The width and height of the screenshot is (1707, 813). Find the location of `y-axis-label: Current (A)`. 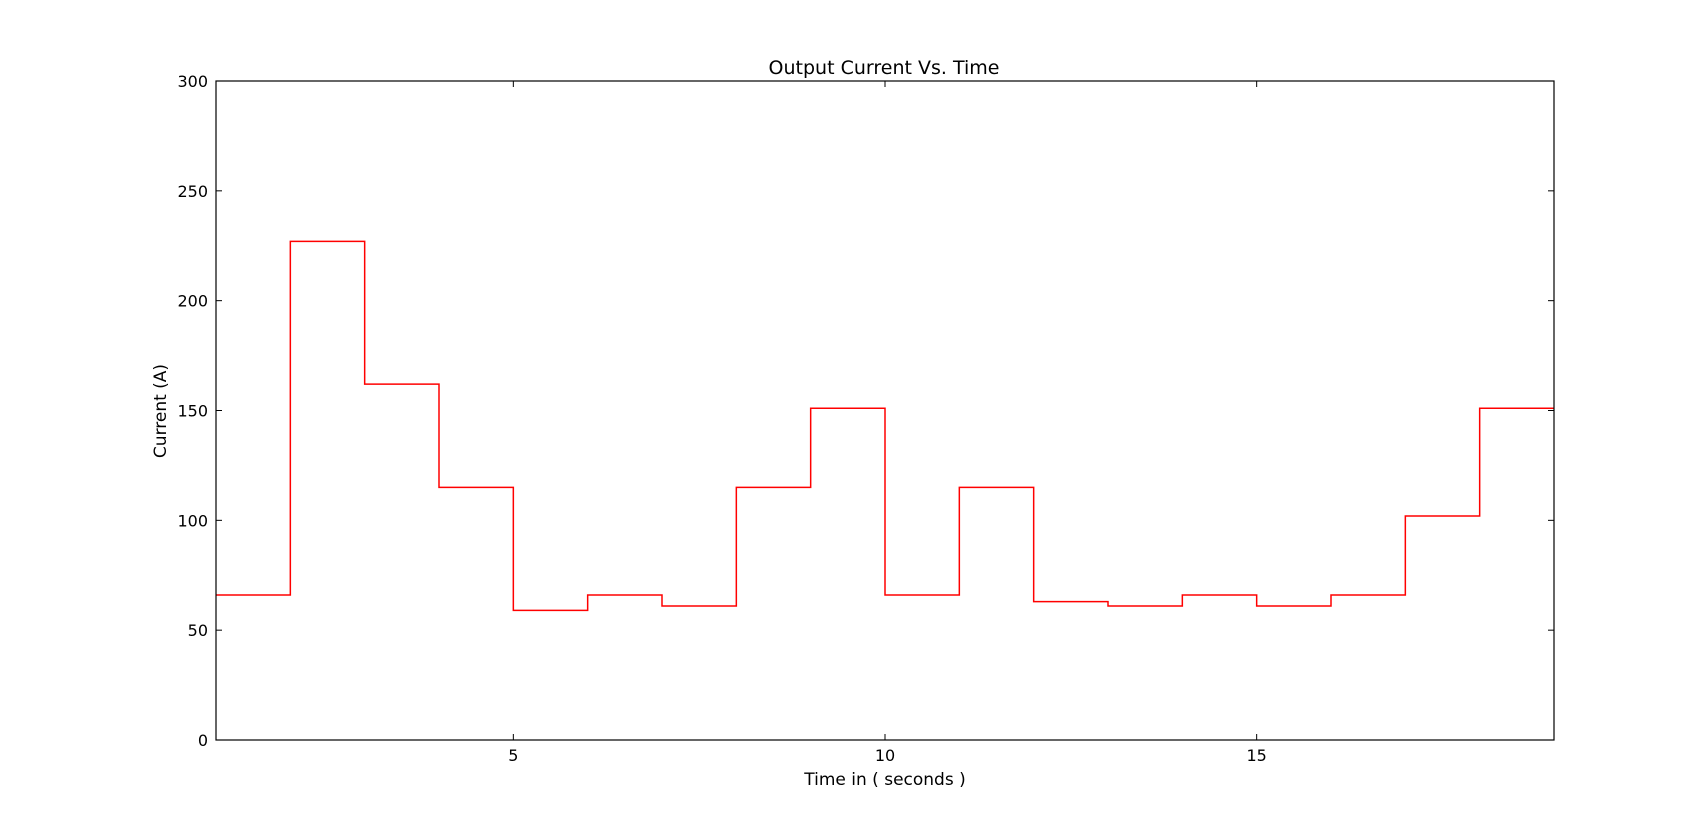

y-axis-label: Current (A) is located at coordinates (161, 411).